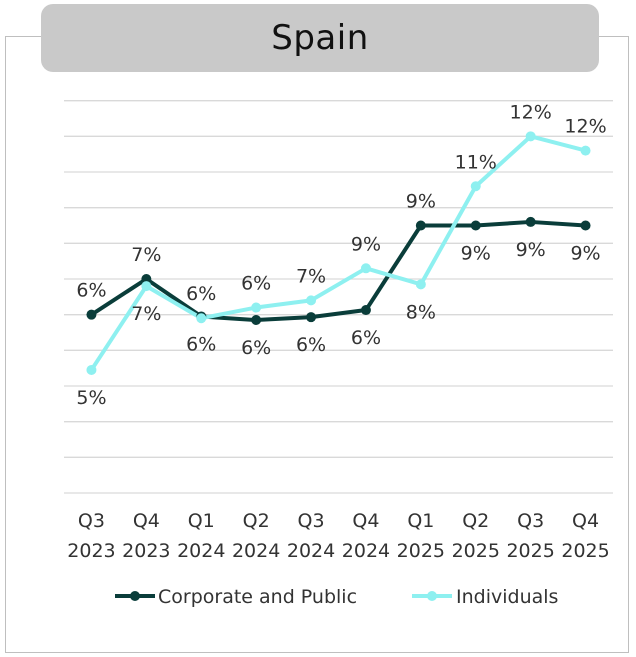 This screenshot has width=636, height=657. Describe the element at coordinates (91, 398) in the screenshot. I see `data-label-individuals: 5%` at that location.